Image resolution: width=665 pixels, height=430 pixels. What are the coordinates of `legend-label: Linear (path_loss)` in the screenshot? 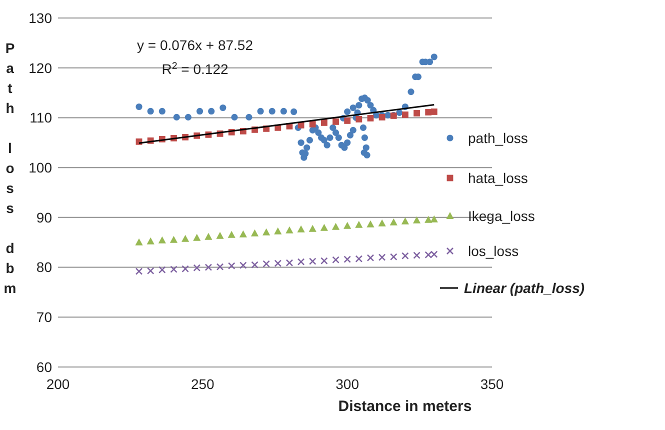 It's located at (524, 288).